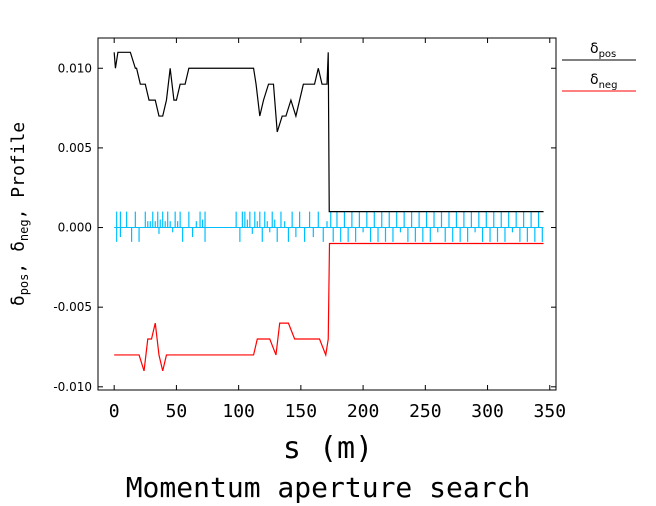 This screenshot has width=656, height=506. I want to click on y-label-sep: ,, so click(18, 263).